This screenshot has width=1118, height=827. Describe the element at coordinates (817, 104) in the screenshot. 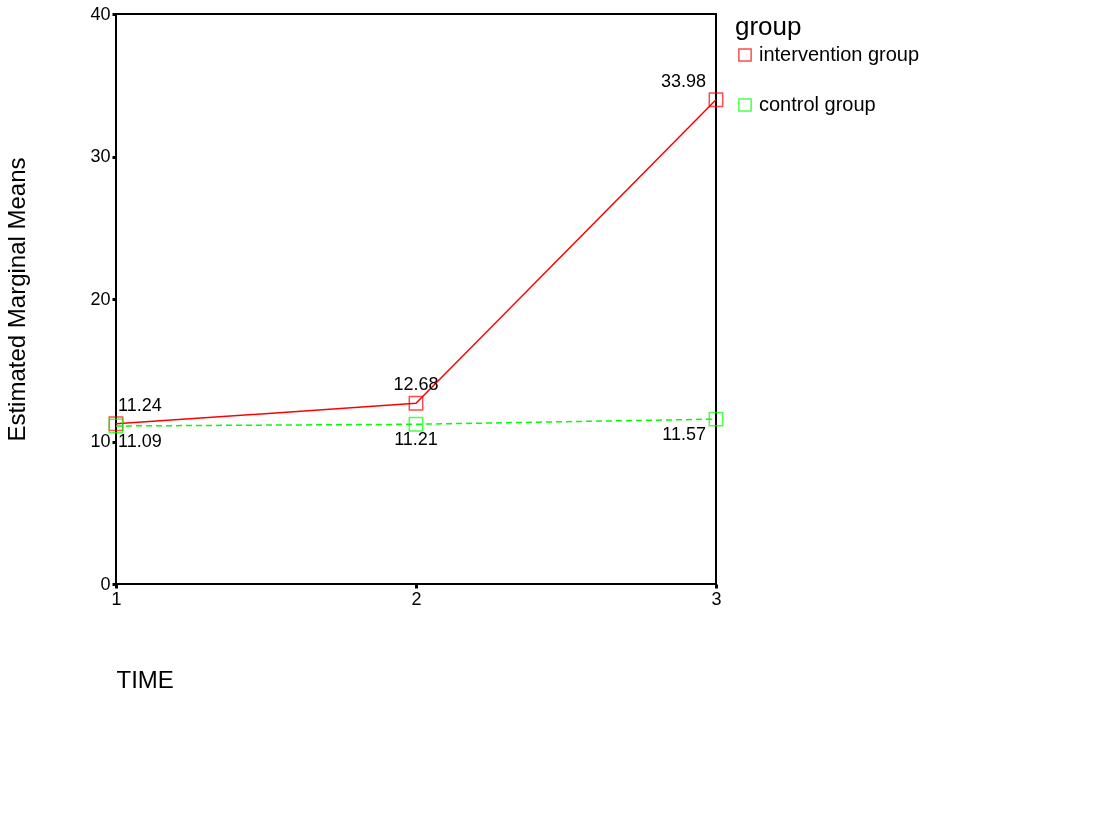

I see `legend-label: control group` at that location.